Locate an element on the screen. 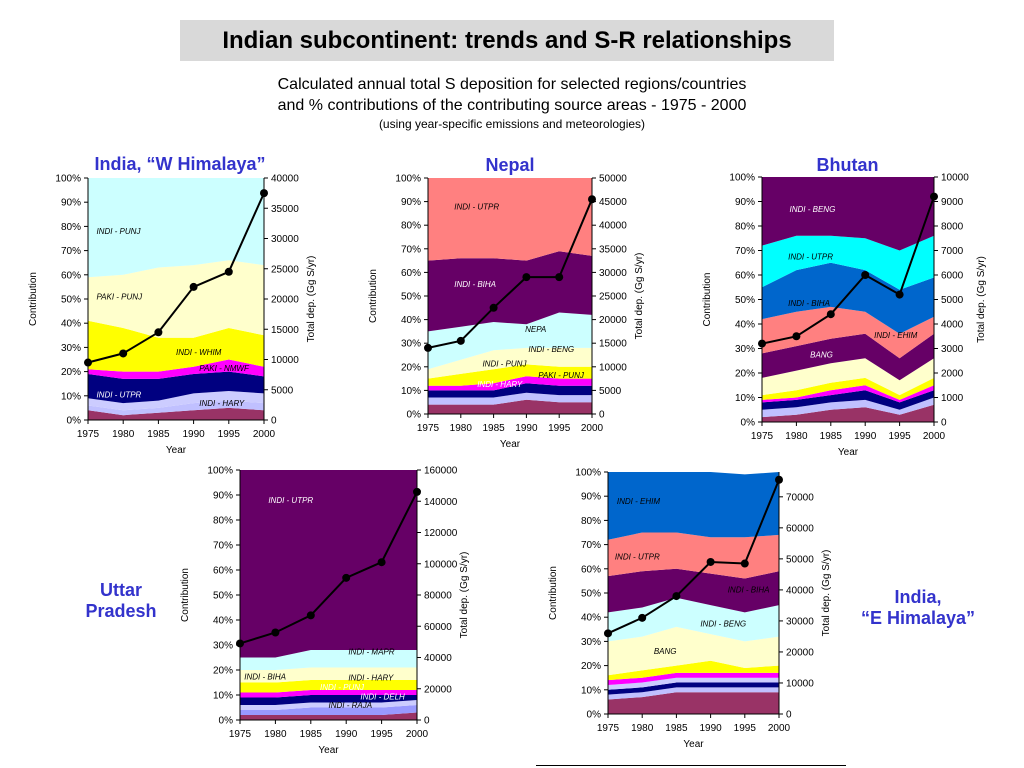 Image resolution: width=1024 pixels, height=768 pixels. x-tick-label: 1975 is located at coordinates (428, 428).